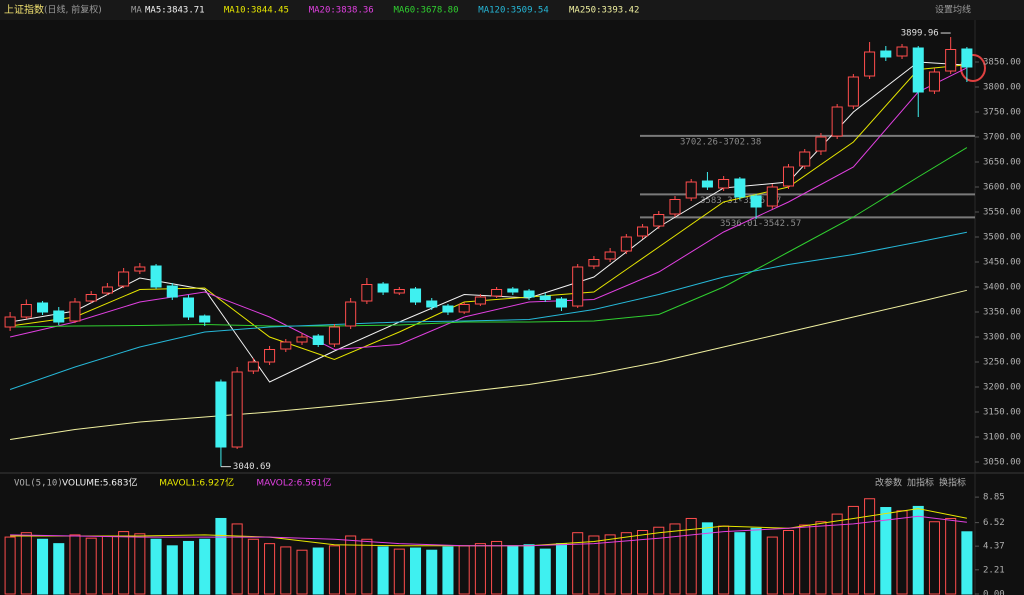  I want to click on y-tick-label: 4.37, so click(994, 547).